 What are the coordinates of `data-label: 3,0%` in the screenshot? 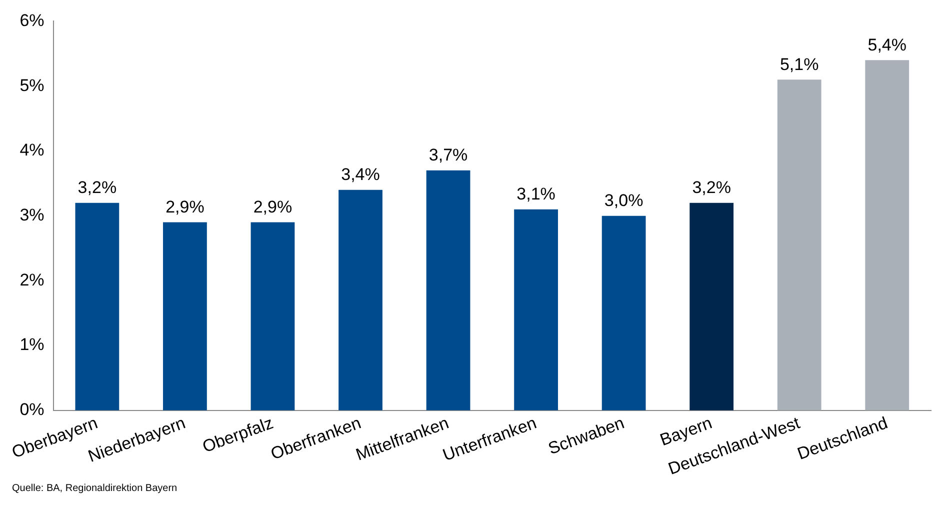 It's located at (624, 200).